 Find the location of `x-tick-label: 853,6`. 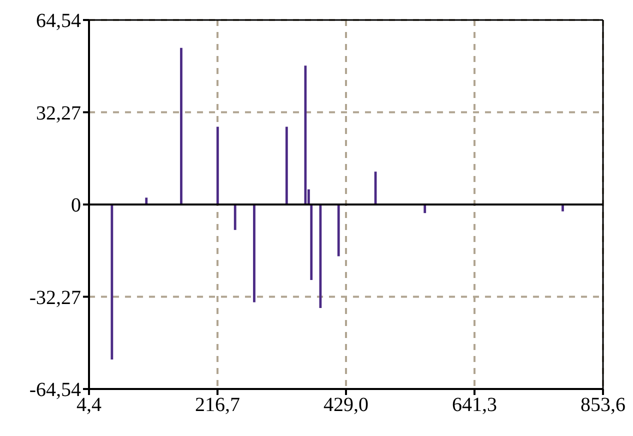

x-tick-label: 853,6 is located at coordinates (603, 405).